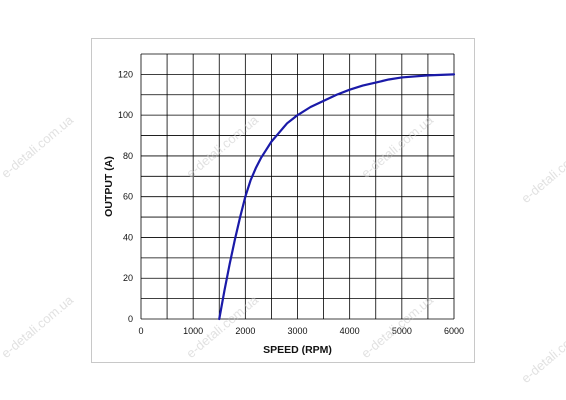 The height and width of the screenshot is (400, 566). Describe the element at coordinates (297, 331) in the screenshot. I see `x-tick-label: 3000` at that location.